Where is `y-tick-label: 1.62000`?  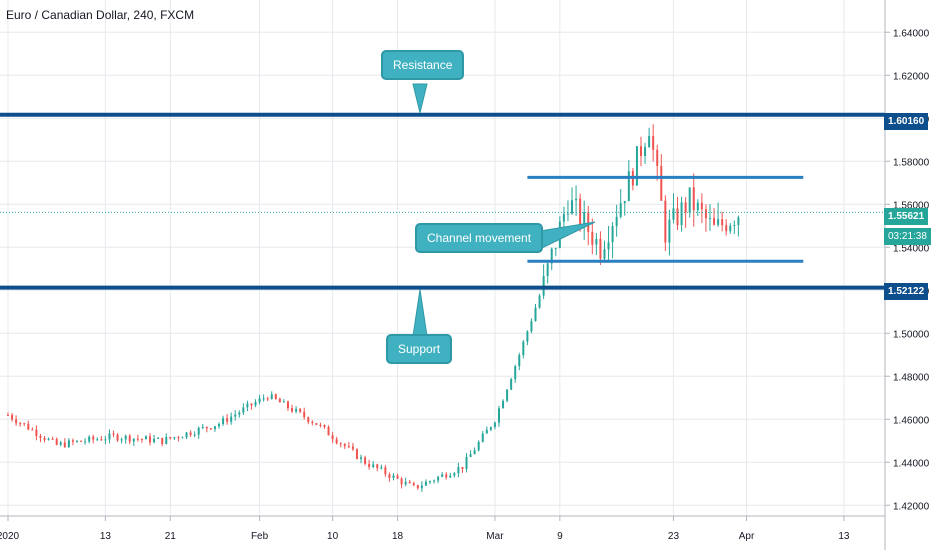
y-tick-label: 1.62000 is located at coordinates (911, 76).